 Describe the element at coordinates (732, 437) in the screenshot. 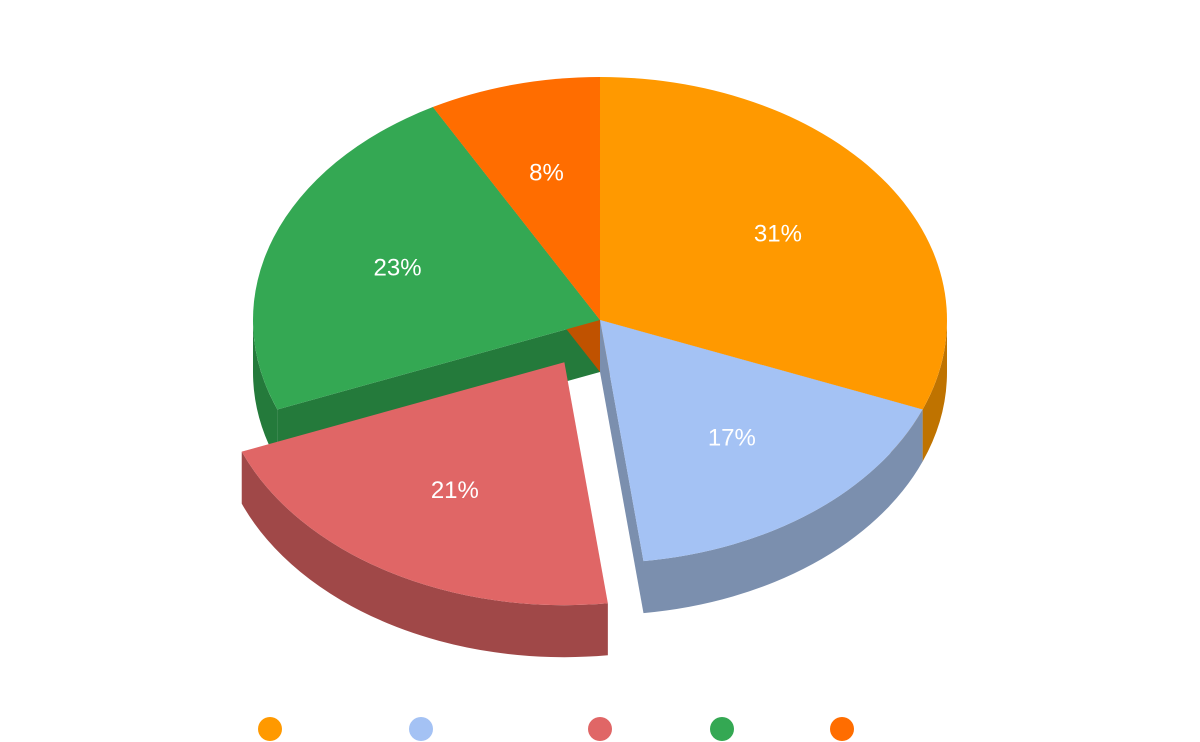

I see `slice-label-1: 17%` at that location.